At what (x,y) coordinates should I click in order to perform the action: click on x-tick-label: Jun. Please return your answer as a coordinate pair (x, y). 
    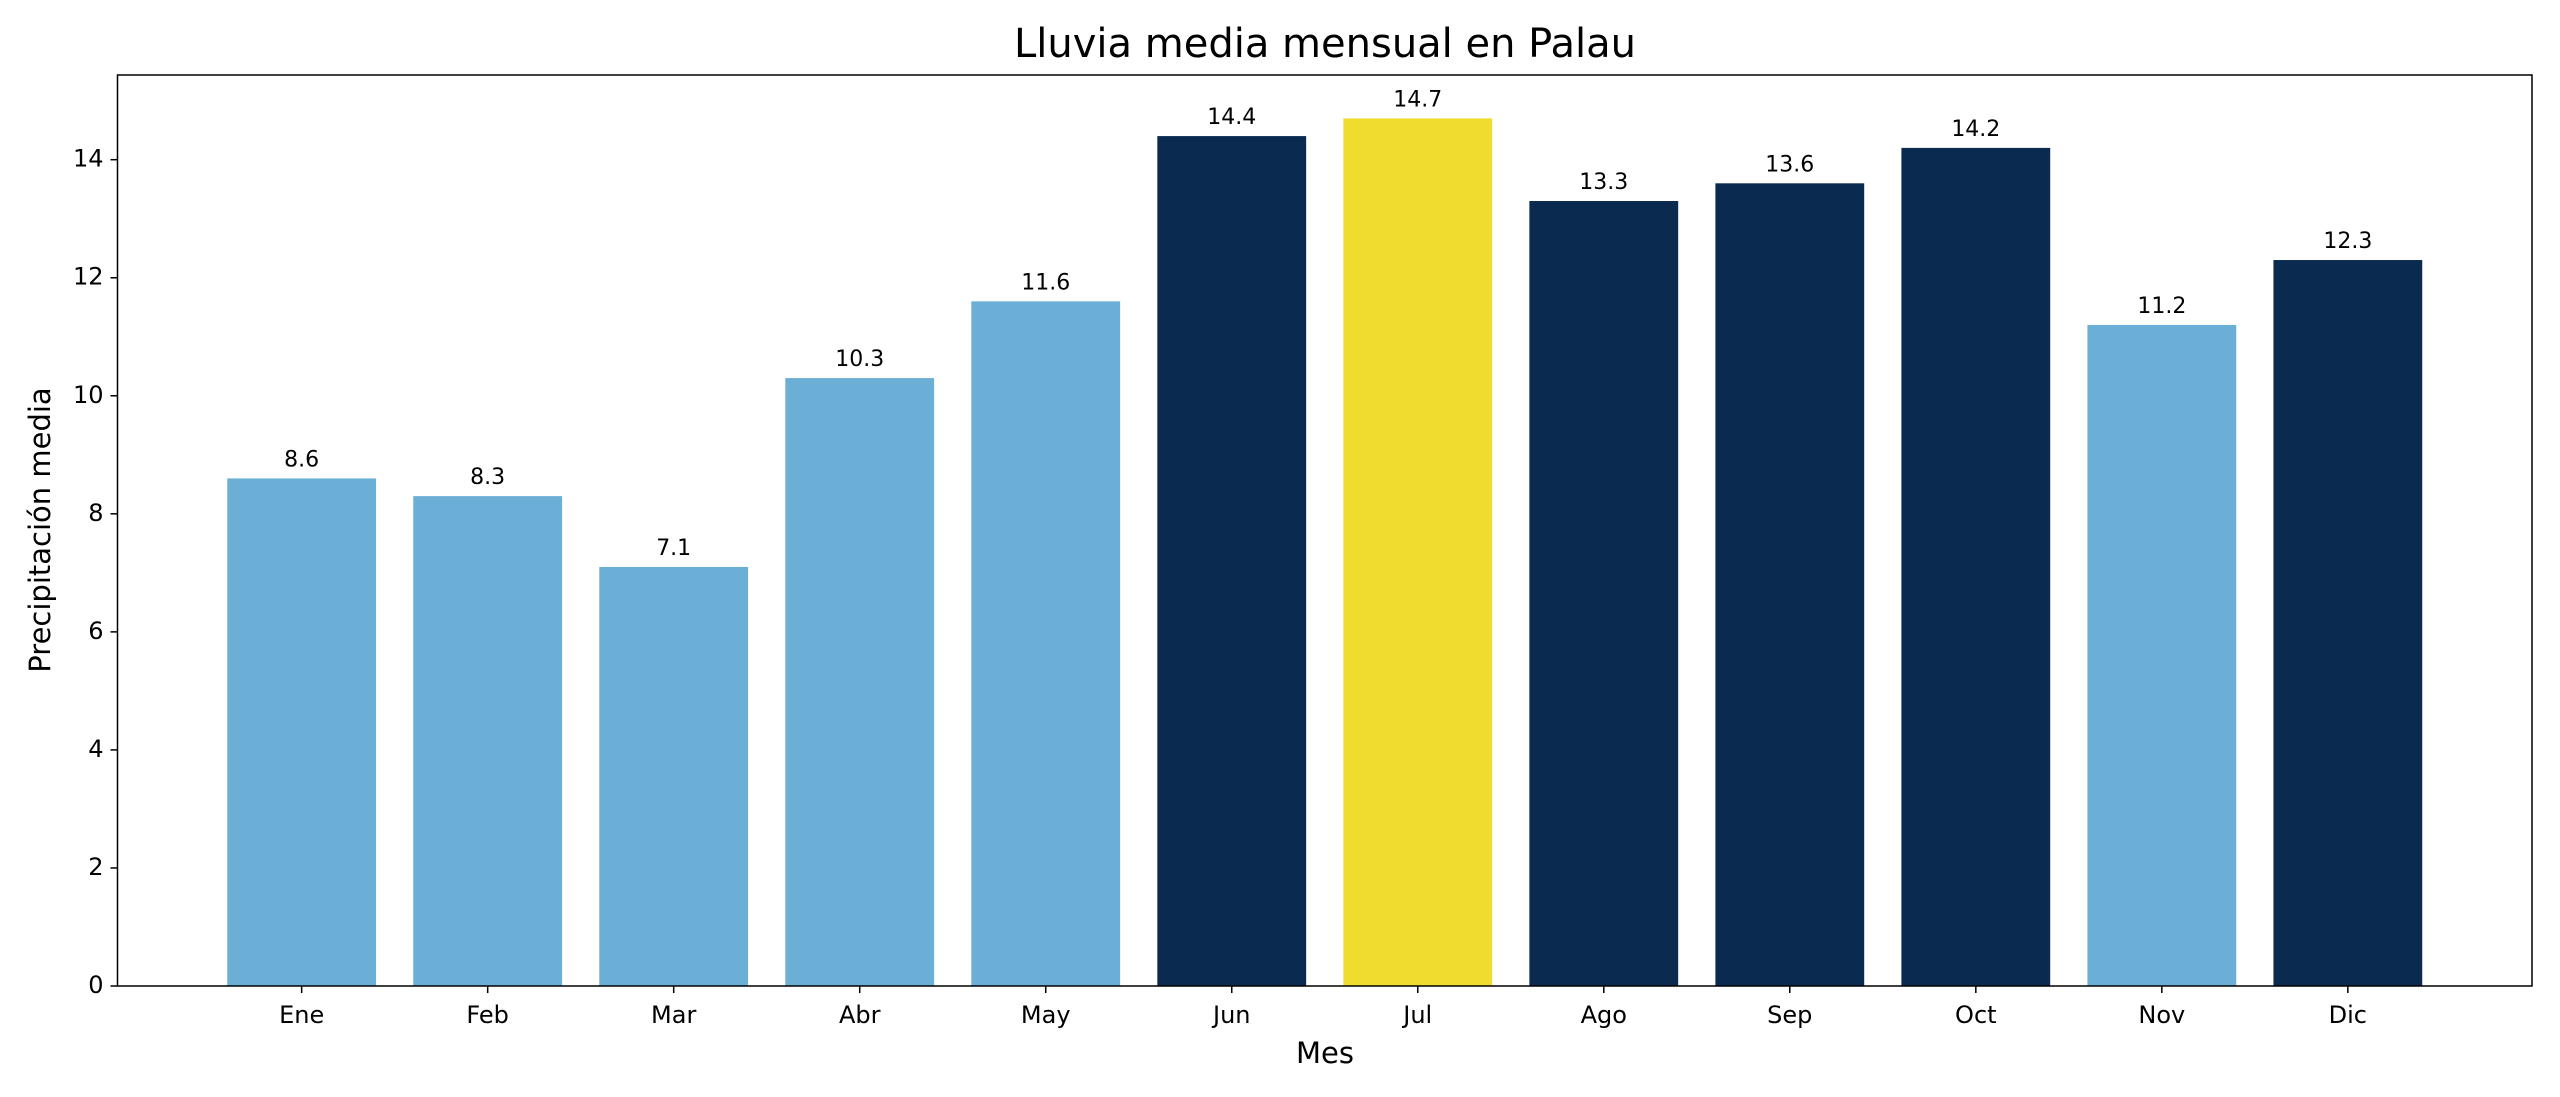
    Looking at the image, I should click on (1231, 1015).